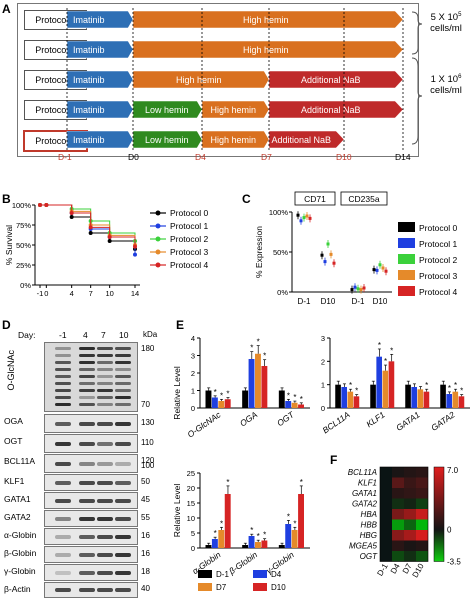  I want to click on y-tick-label: 15, so click(191, 503).